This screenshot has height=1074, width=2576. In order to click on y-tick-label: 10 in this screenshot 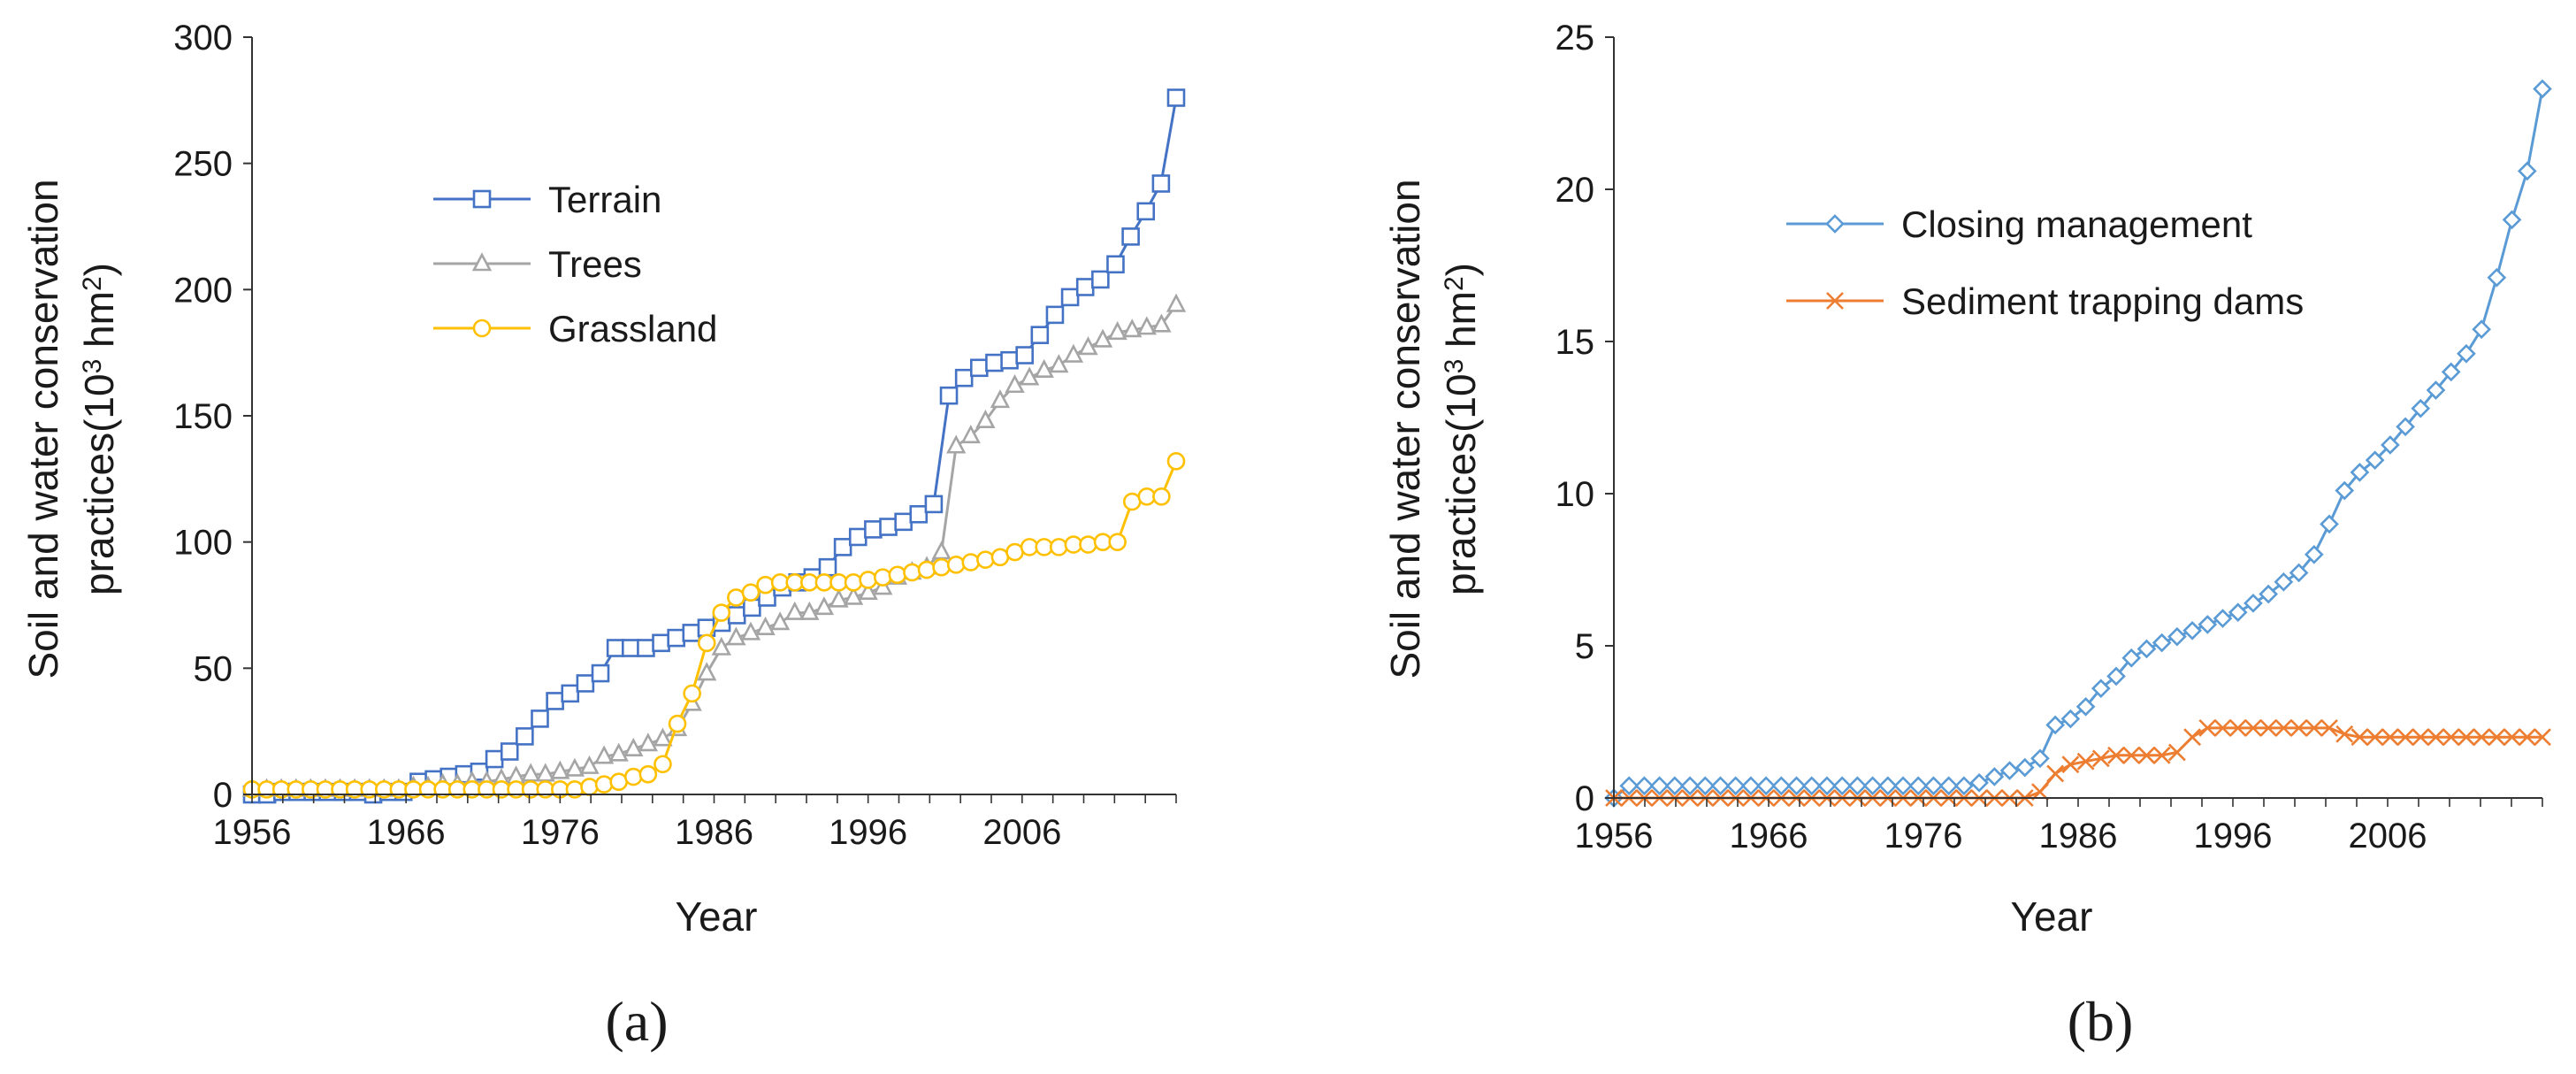, I will do `click(1575, 494)`.